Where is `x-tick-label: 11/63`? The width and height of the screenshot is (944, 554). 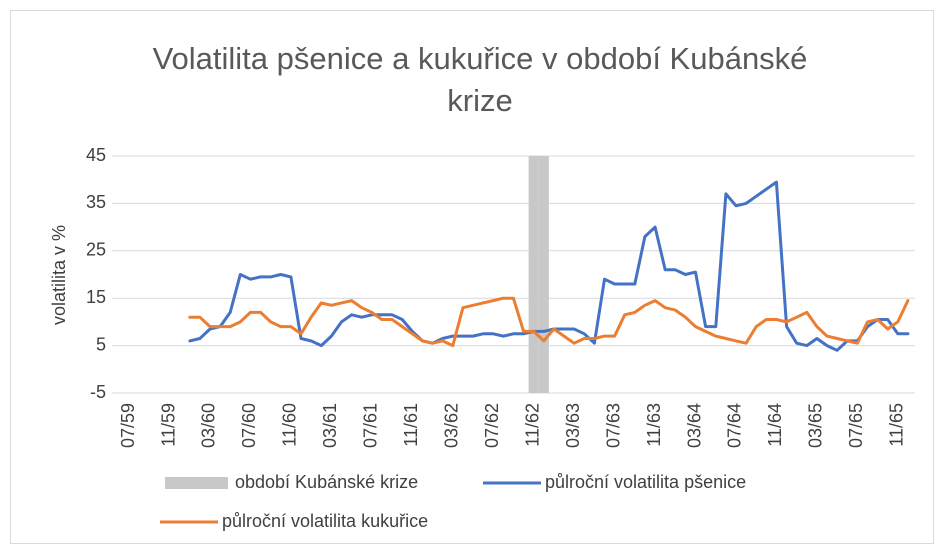 x-tick-label: 11/63 is located at coordinates (654, 425).